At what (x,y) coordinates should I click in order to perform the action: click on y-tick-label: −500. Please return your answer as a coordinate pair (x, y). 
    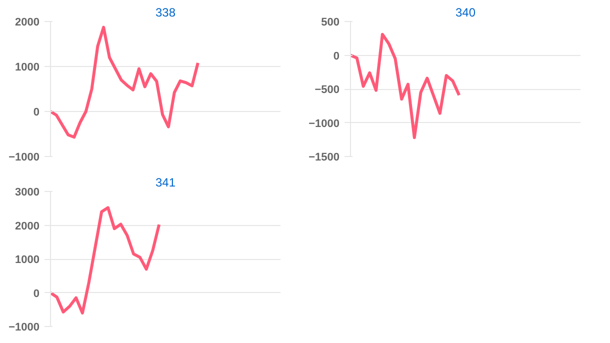
    Looking at the image, I should click on (327, 90).